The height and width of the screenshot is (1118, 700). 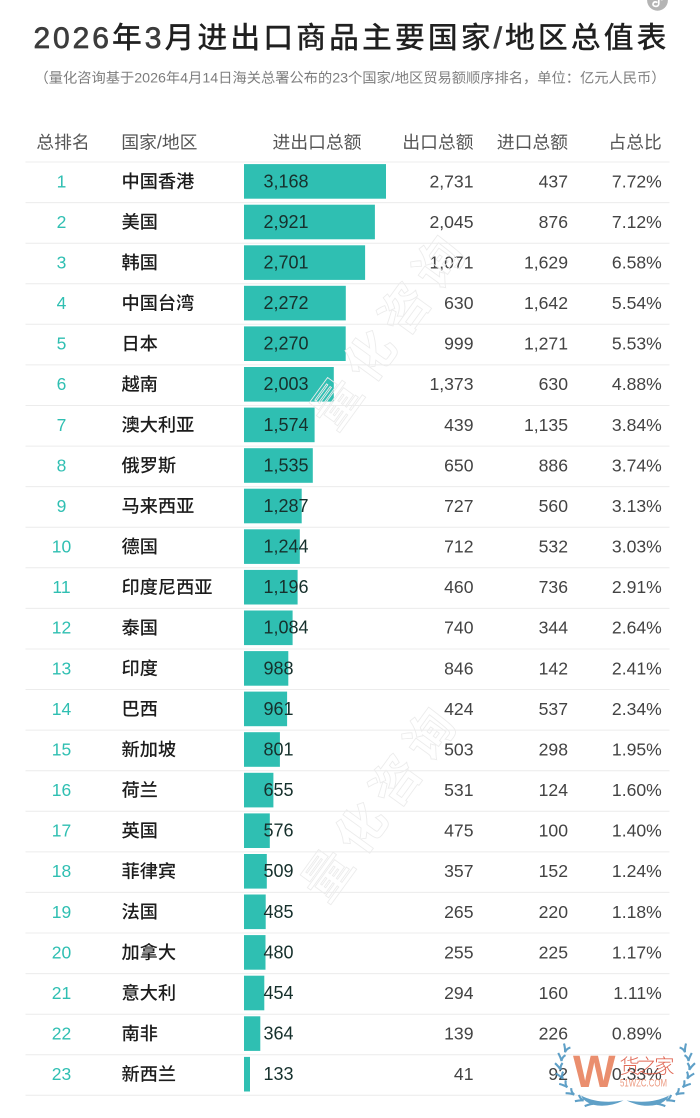 What do you see at coordinates (459, 587) in the screenshot?
I see `svg-text: 460` at bounding box center [459, 587].